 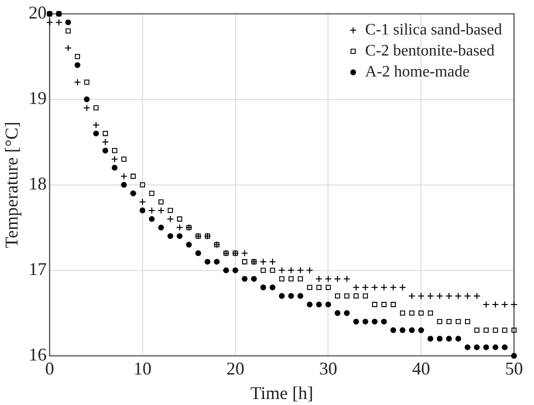 I want to click on legend-label: C-2 bentonite-based, so click(x=429, y=51).